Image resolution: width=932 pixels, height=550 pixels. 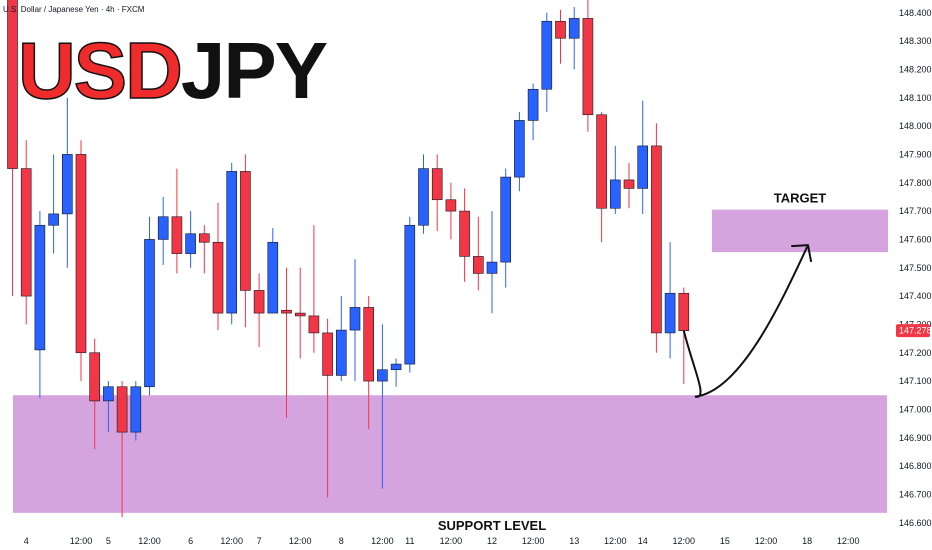 I want to click on y-tick-label-0: 148.400, so click(x=915, y=13).